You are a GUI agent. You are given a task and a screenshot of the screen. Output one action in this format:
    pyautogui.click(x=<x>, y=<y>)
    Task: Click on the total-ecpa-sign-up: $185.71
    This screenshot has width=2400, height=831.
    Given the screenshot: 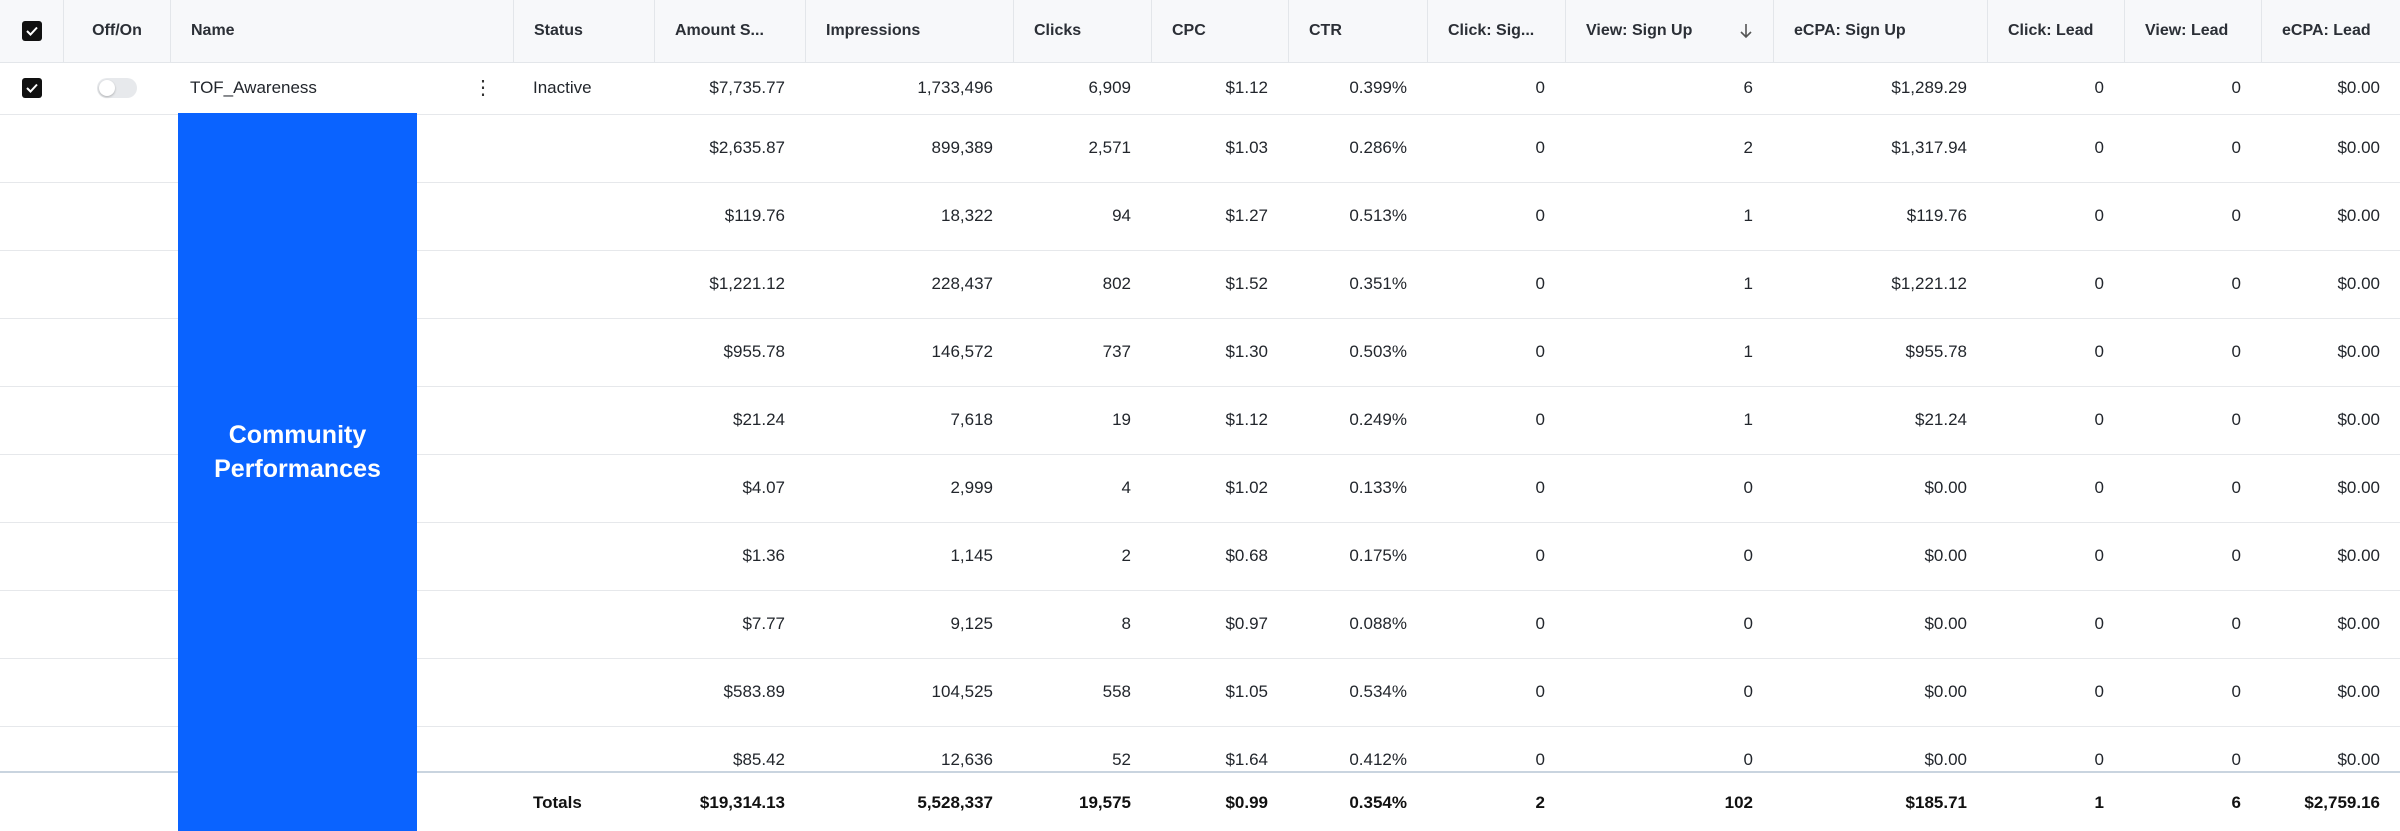 What is the action you would take?
    pyautogui.click(x=1936, y=802)
    